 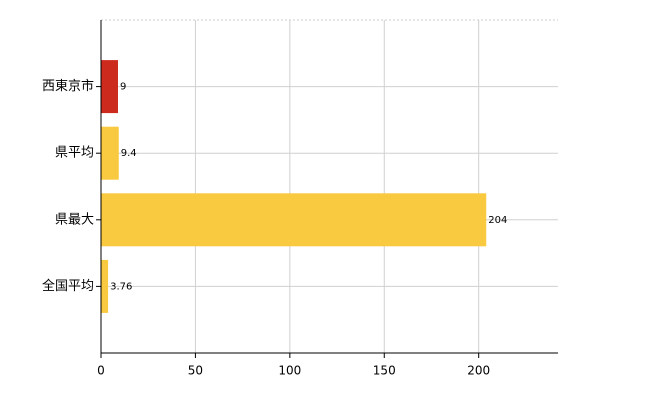 What do you see at coordinates (123, 87) in the screenshot?
I see `value-label: 9` at bounding box center [123, 87].